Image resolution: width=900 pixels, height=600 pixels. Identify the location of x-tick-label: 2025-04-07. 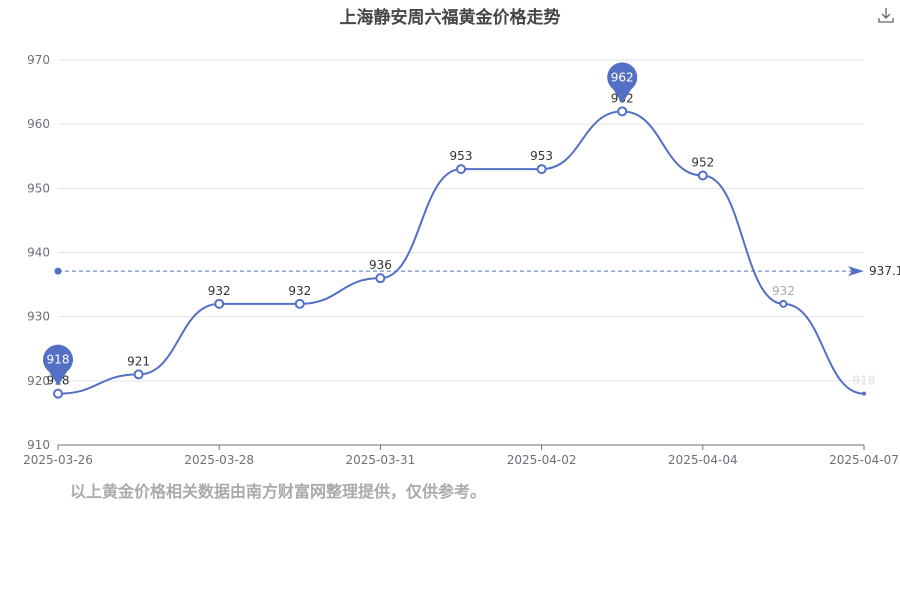
(864, 460).